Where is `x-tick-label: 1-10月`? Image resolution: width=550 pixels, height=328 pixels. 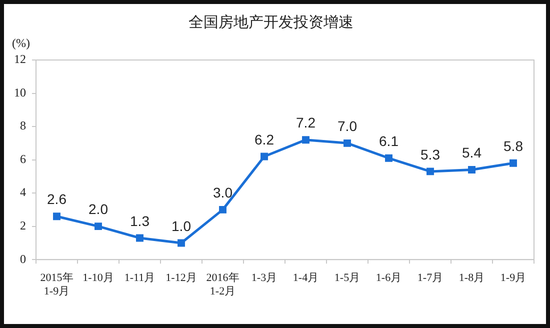
x-tick-label: 1-10月 is located at coordinates (98, 278).